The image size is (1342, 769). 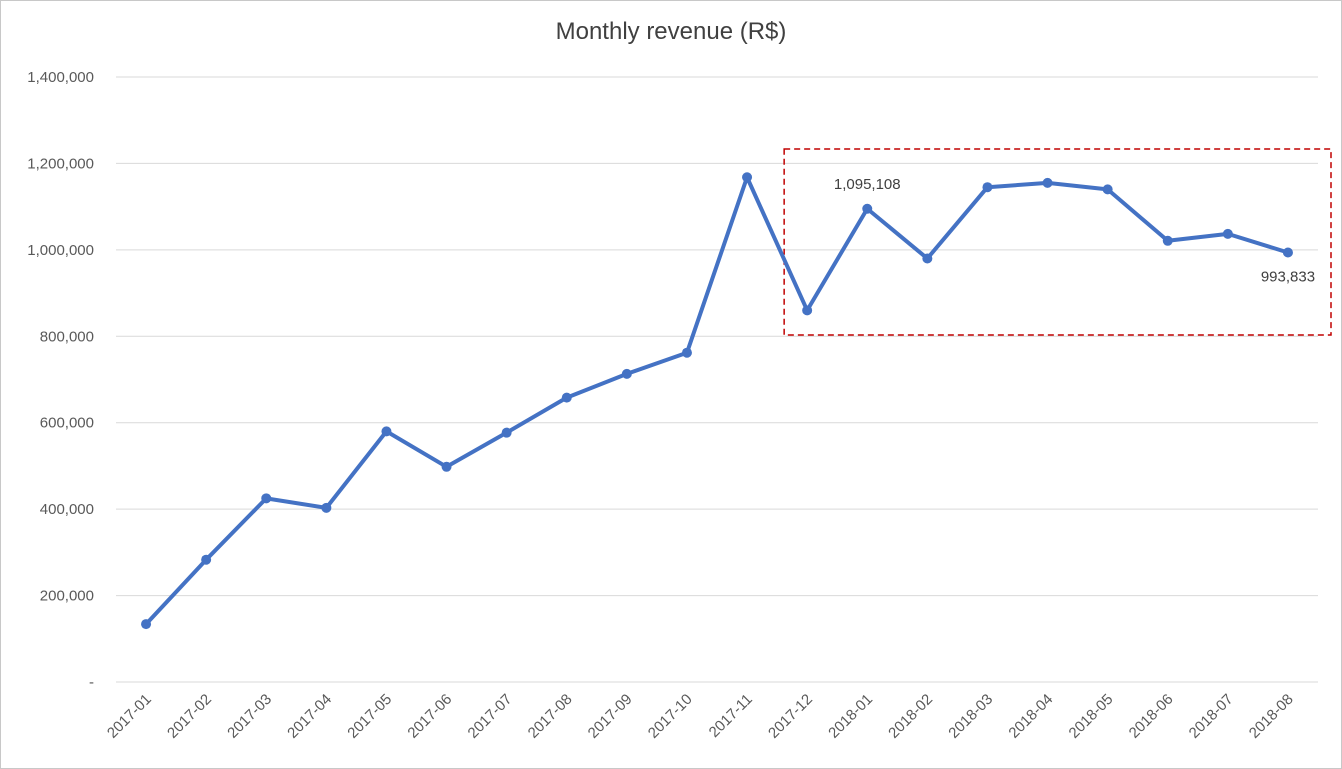 What do you see at coordinates (60, 77) in the screenshot?
I see `y-tick-label: 1,400,000` at bounding box center [60, 77].